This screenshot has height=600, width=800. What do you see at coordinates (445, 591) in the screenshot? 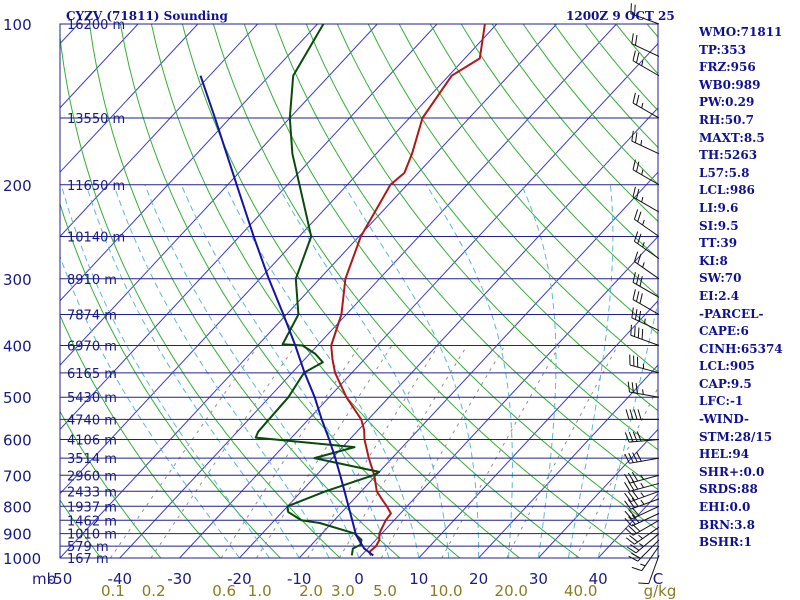
I see `mixing-ratio-label: 10.0` at bounding box center [445, 591].